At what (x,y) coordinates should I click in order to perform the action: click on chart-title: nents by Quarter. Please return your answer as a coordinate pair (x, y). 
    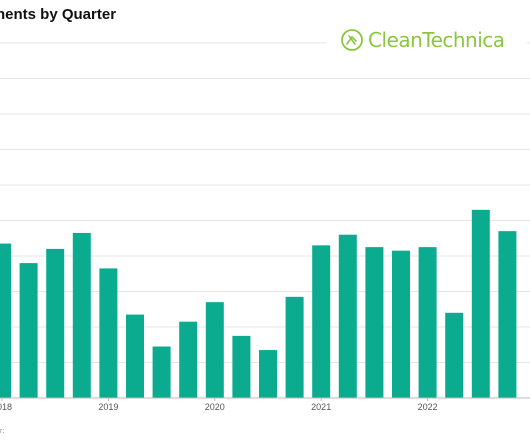
    Looking at the image, I should click on (58, 14).